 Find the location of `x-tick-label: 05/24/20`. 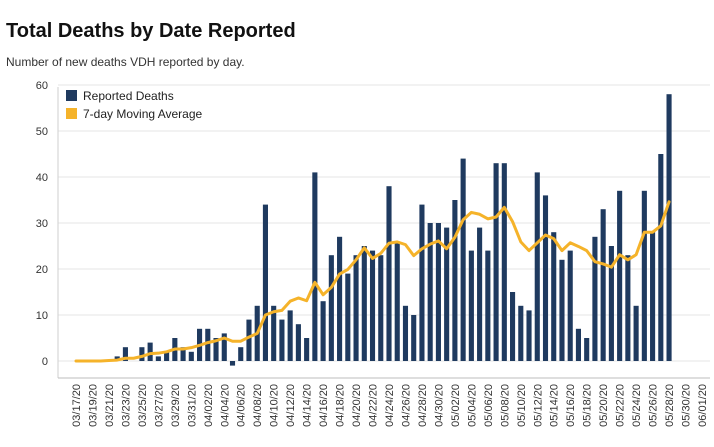

x-tick-label: 05/24/20 is located at coordinates (637, 405).